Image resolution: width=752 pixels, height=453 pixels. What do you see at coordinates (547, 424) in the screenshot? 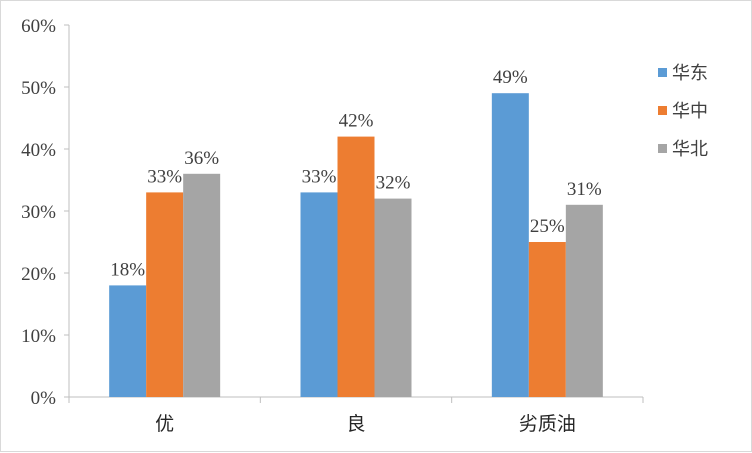
I see `category-label: 劣质油` at bounding box center [547, 424].